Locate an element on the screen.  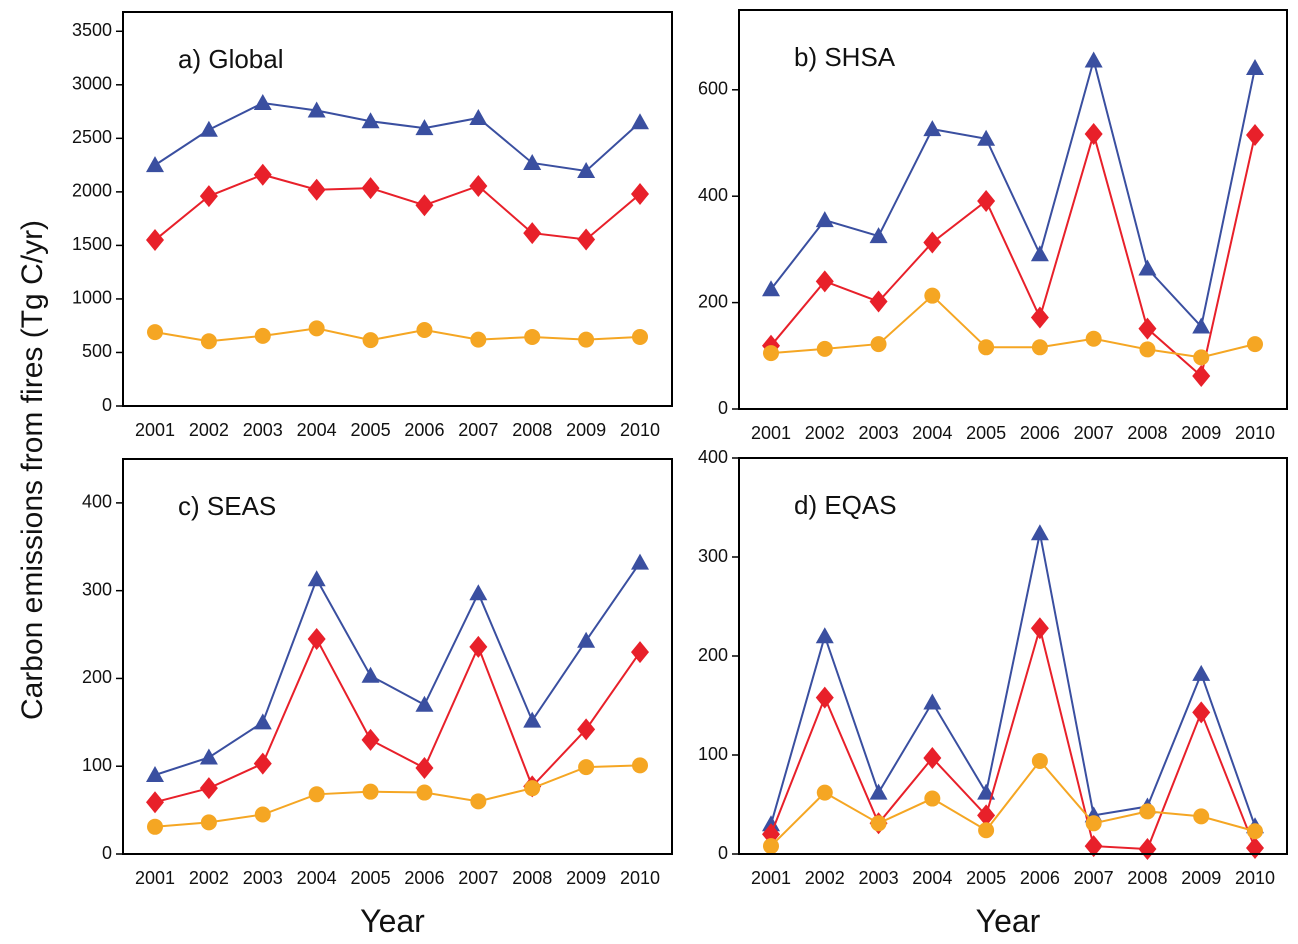
panel-title: c) SEAS is located at coordinates (227, 506).